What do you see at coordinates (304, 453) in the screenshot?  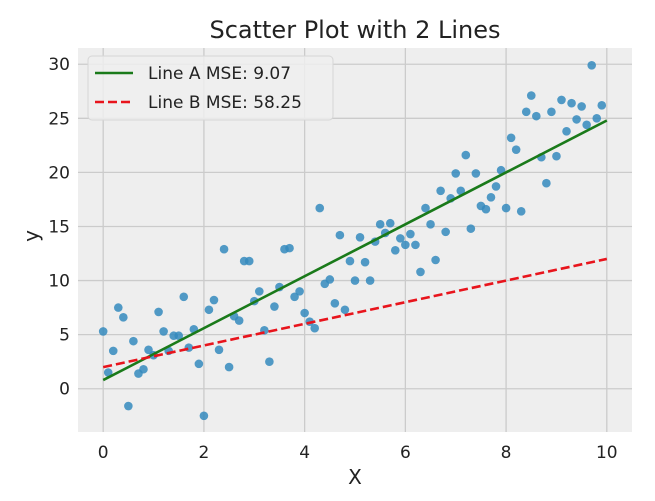 I see `x-tick-label: 4` at bounding box center [304, 453].